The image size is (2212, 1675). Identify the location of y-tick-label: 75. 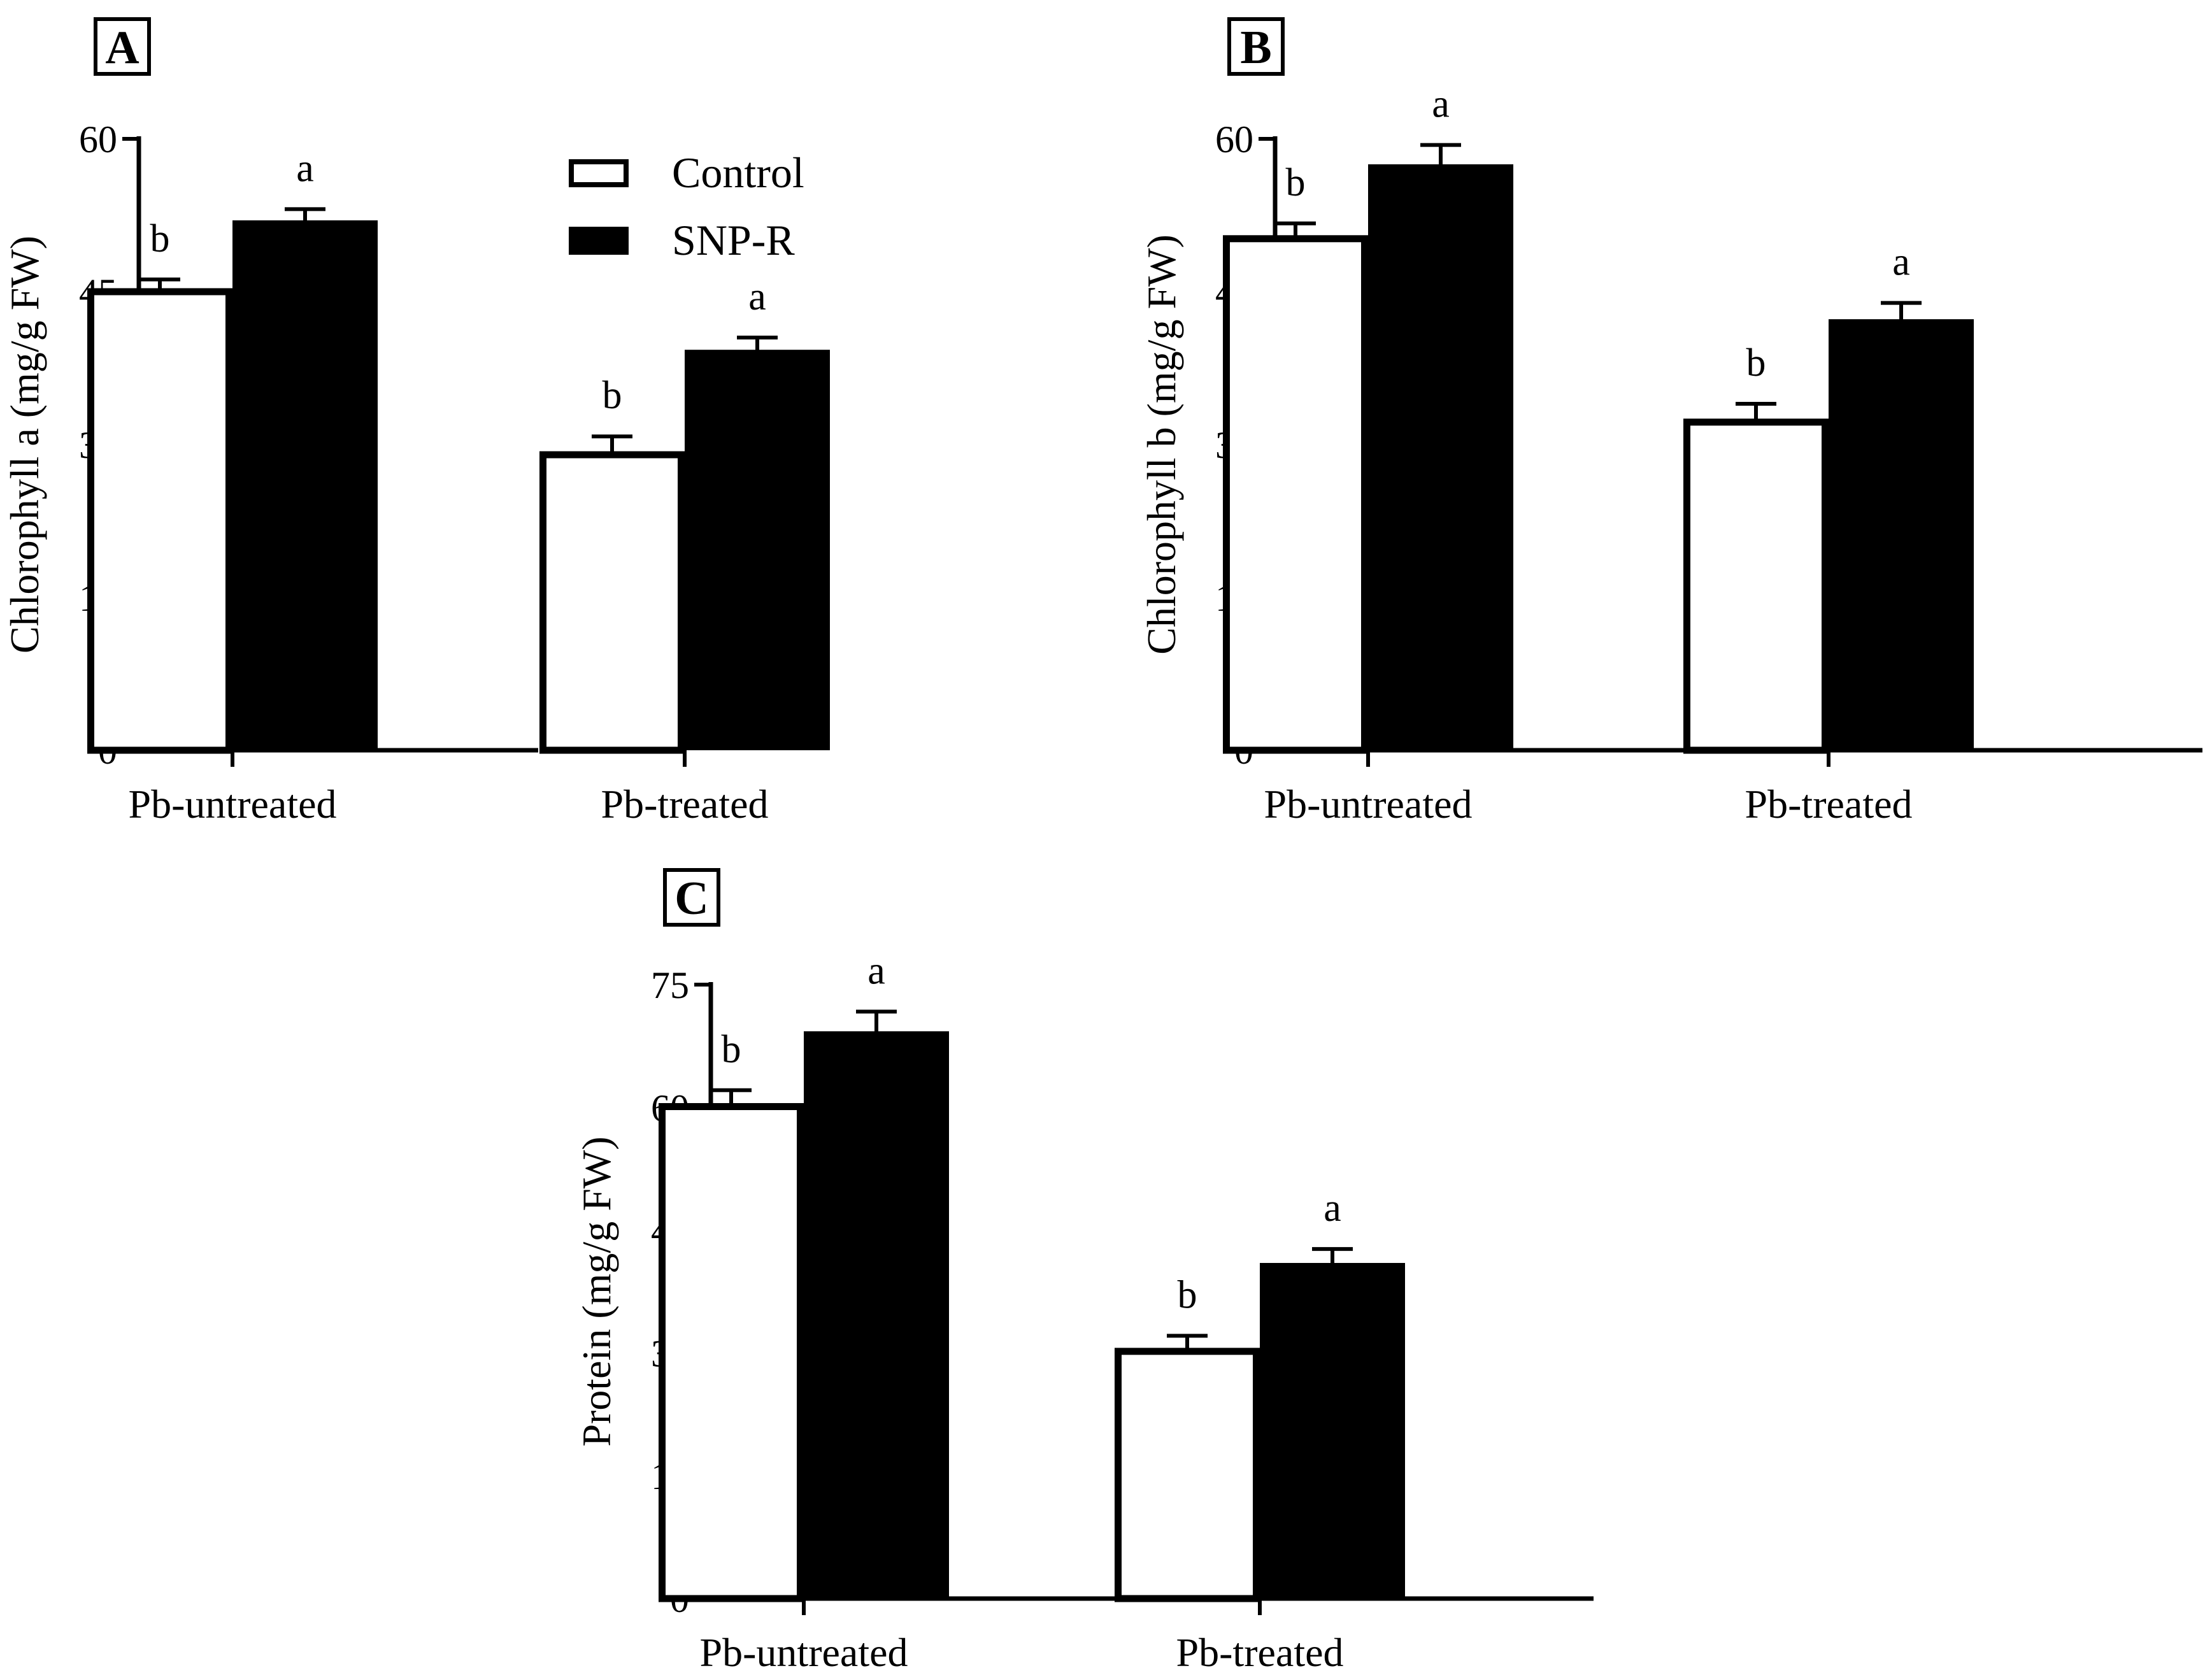
(670, 985).